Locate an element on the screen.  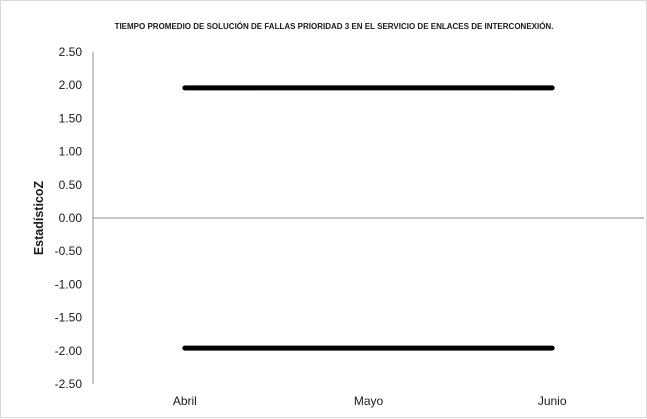
x-axis-ticks: Abril Mayo Junio is located at coordinates (370, 401).